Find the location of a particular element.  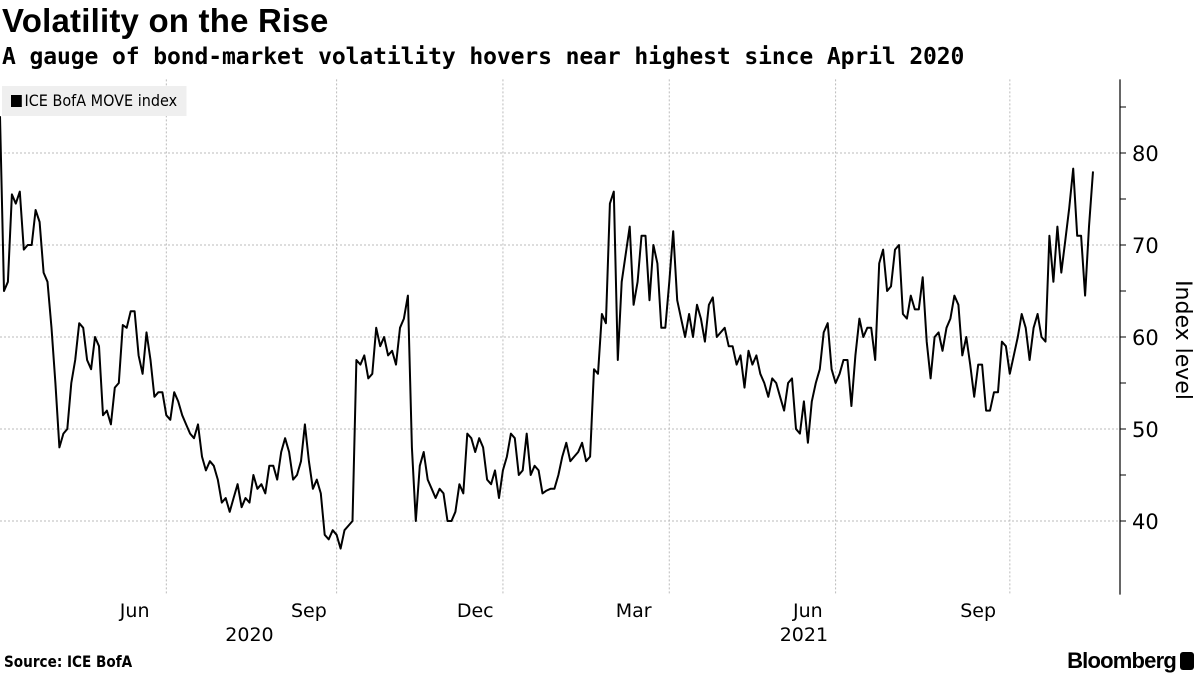

source-note: Source: ICE BofA is located at coordinates (68, 661).